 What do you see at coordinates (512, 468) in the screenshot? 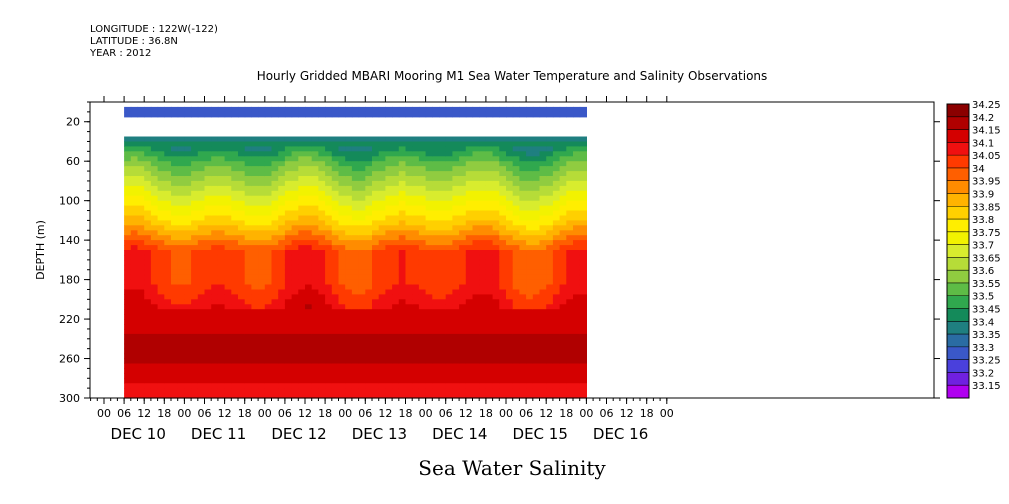
I see `x-axis-label: Sea Water Salinity` at bounding box center [512, 468].